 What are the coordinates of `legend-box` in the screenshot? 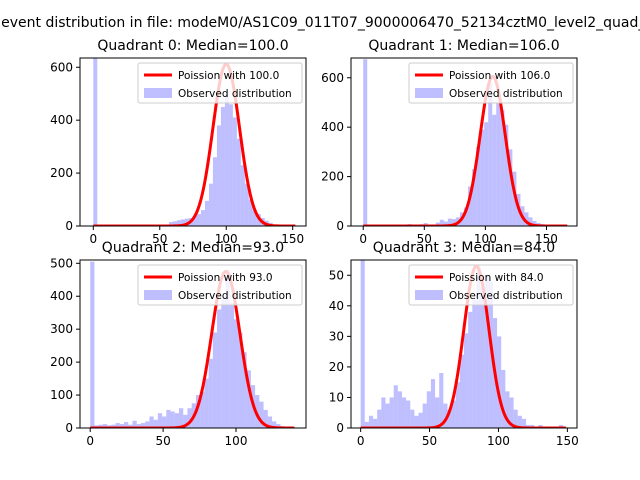 It's located at (220, 285).